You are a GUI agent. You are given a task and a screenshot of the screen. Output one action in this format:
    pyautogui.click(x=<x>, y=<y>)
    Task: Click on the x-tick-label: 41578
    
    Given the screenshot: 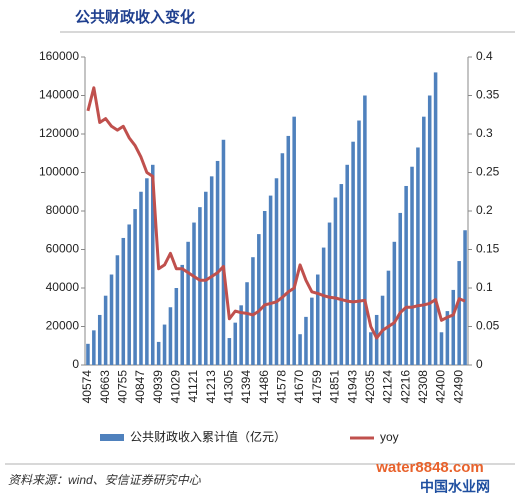 What is the action you would take?
    pyautogui.click(x=282, y=387)
    